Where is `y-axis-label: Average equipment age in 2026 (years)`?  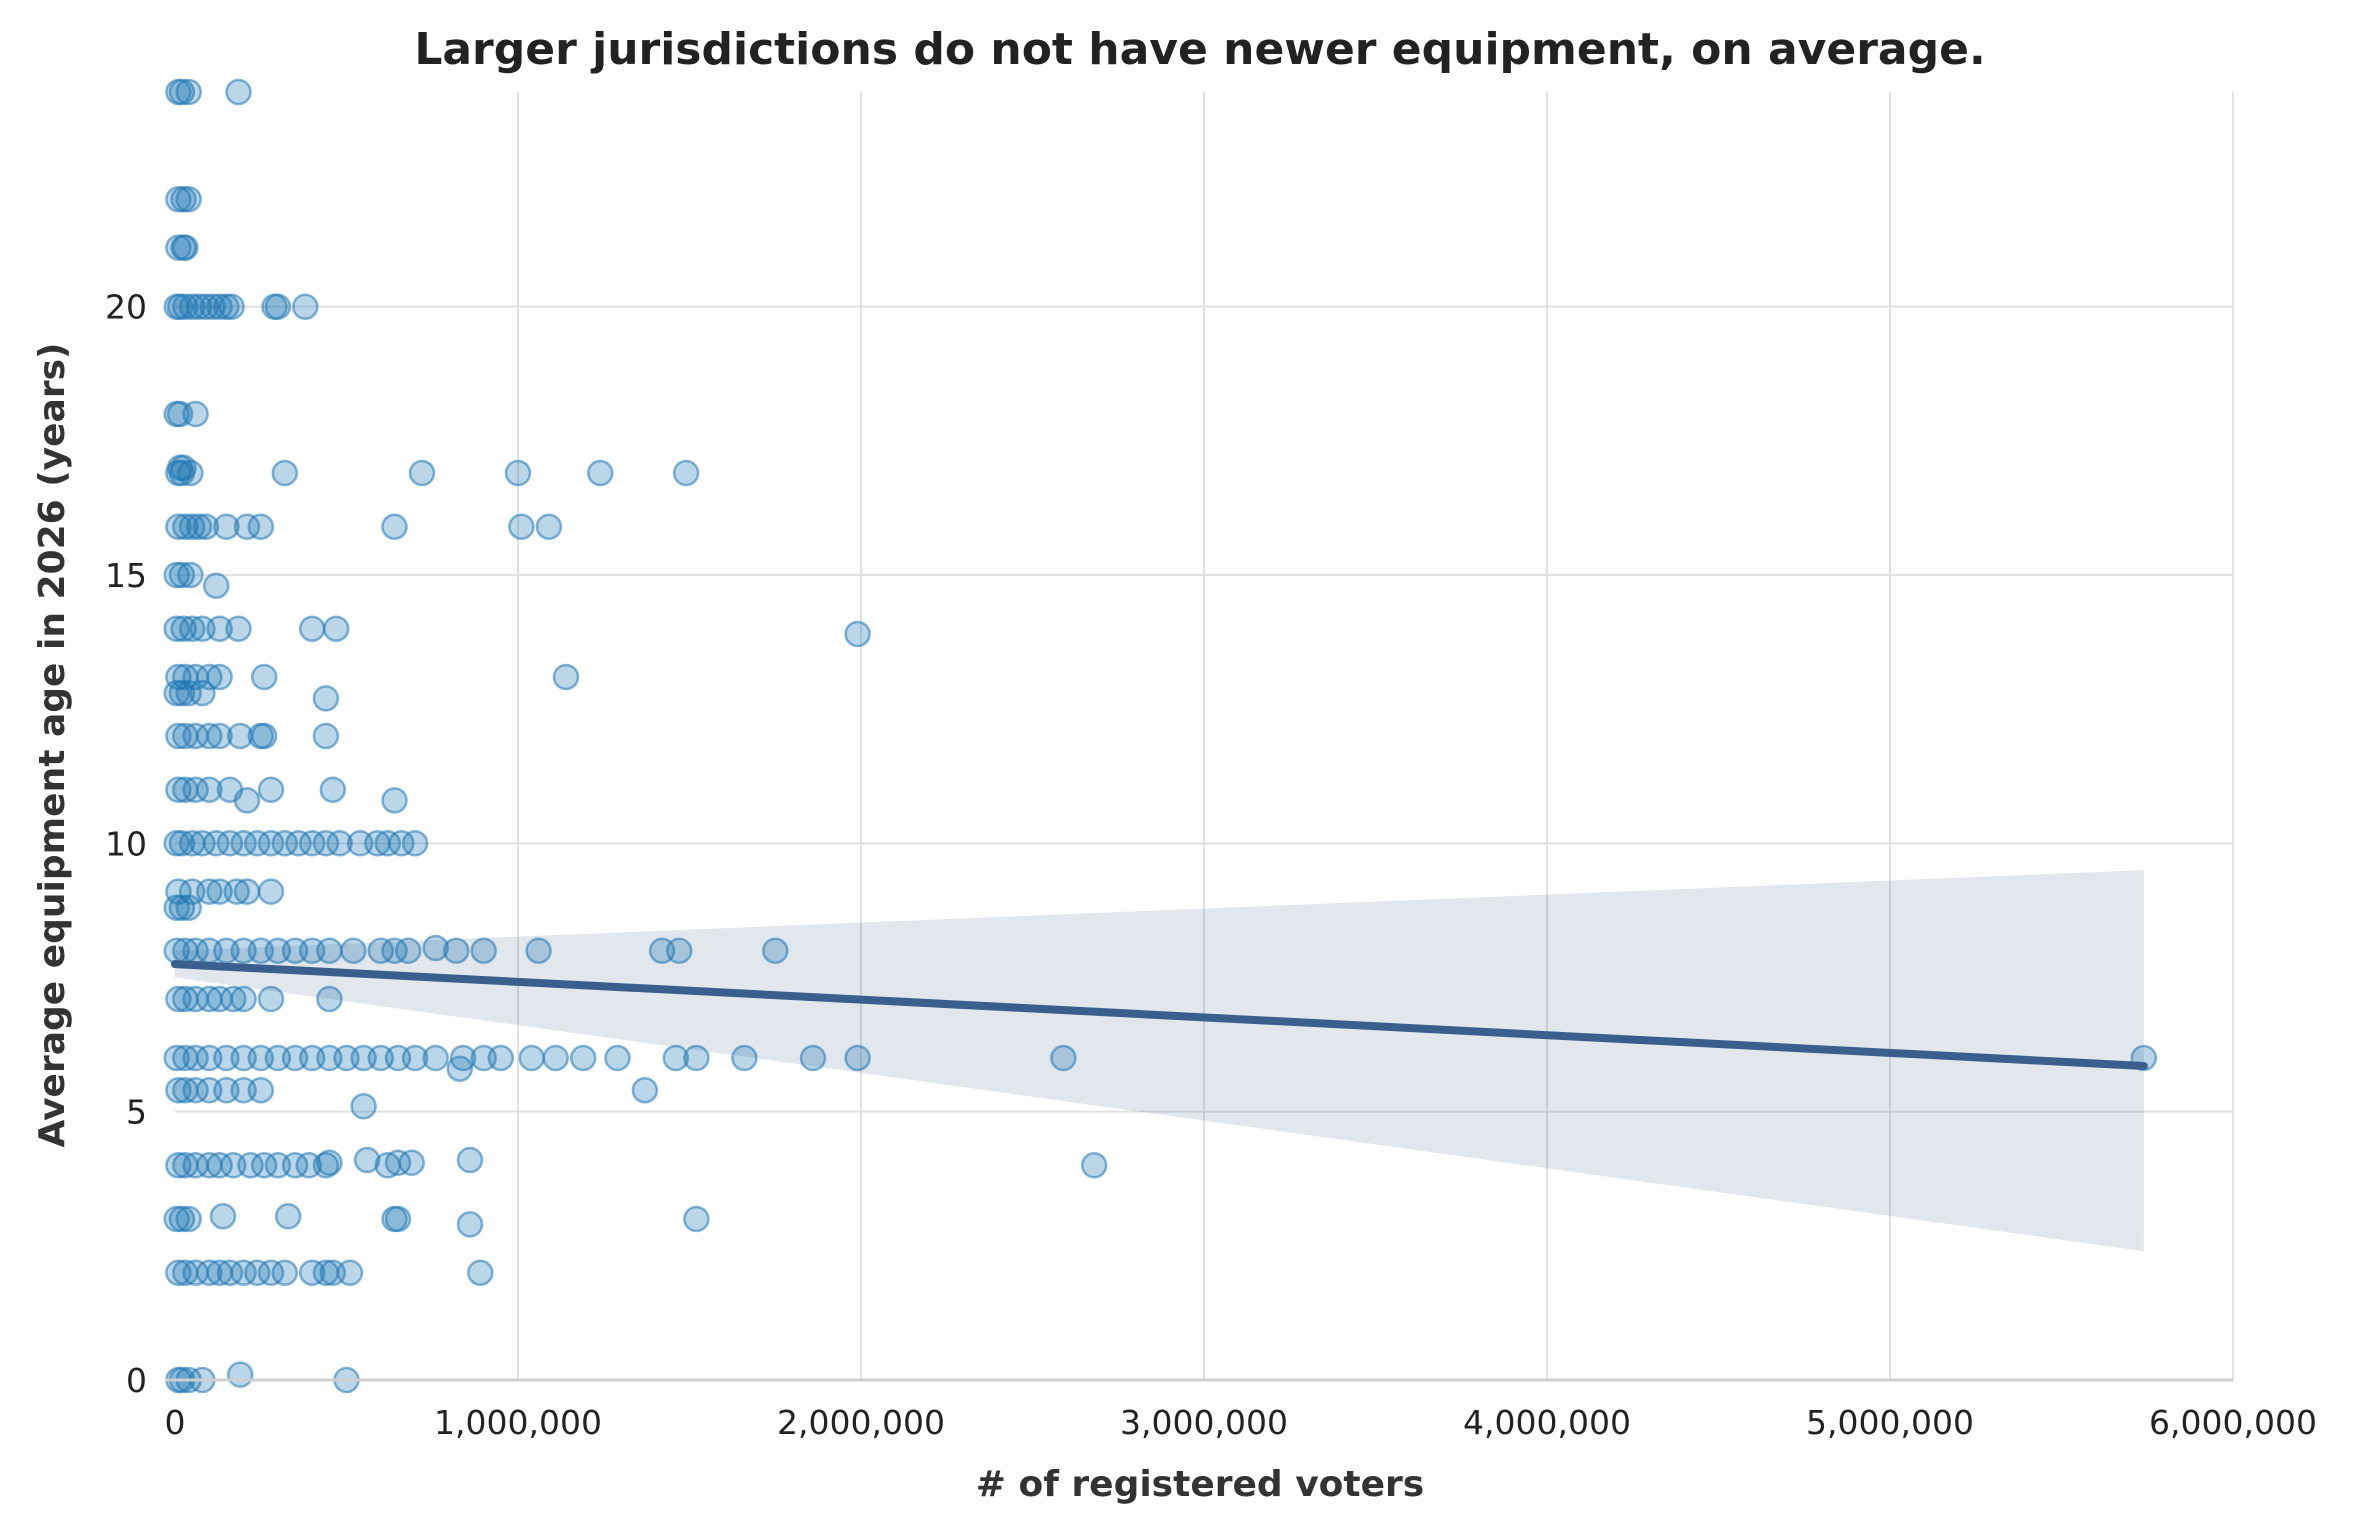
y-axis-label: Average equipment age in 2026 (years) is located at coordinates (52, 745).